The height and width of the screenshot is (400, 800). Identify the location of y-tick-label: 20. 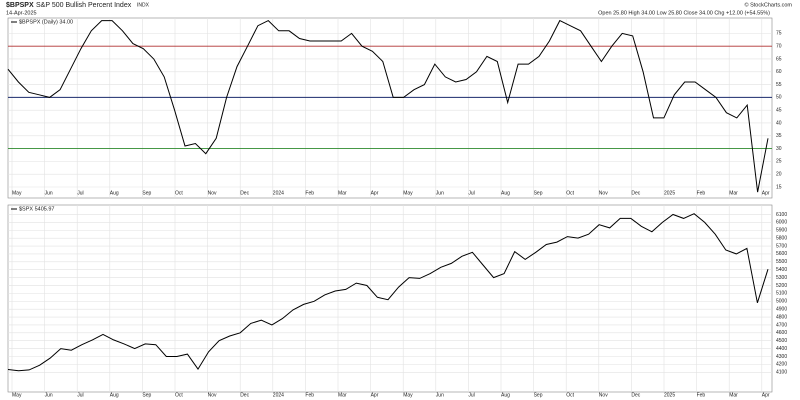
(779, 175).